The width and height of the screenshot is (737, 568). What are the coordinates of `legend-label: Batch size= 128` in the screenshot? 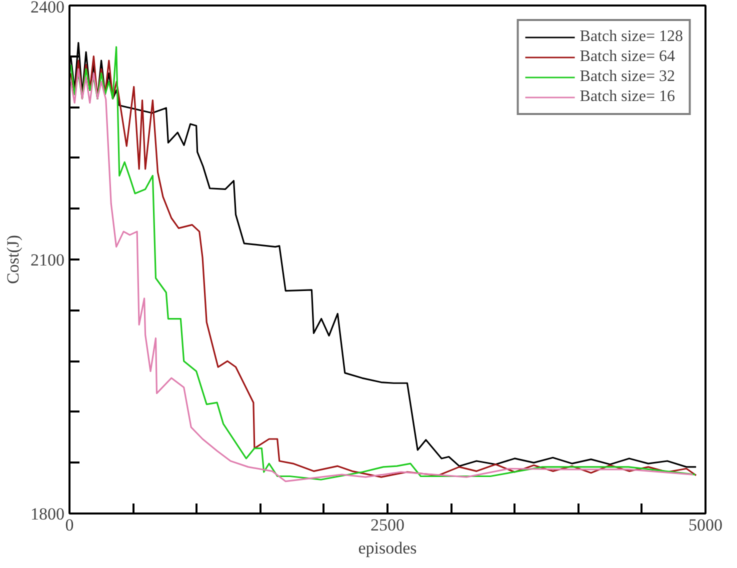 It's located at (631, 37).